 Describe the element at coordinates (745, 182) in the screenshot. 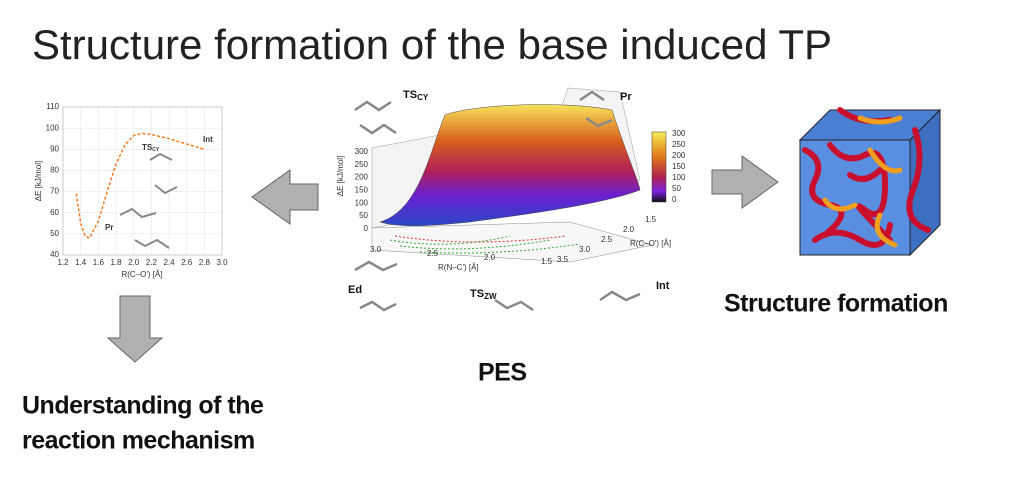

I see `arrow-right` at that location.